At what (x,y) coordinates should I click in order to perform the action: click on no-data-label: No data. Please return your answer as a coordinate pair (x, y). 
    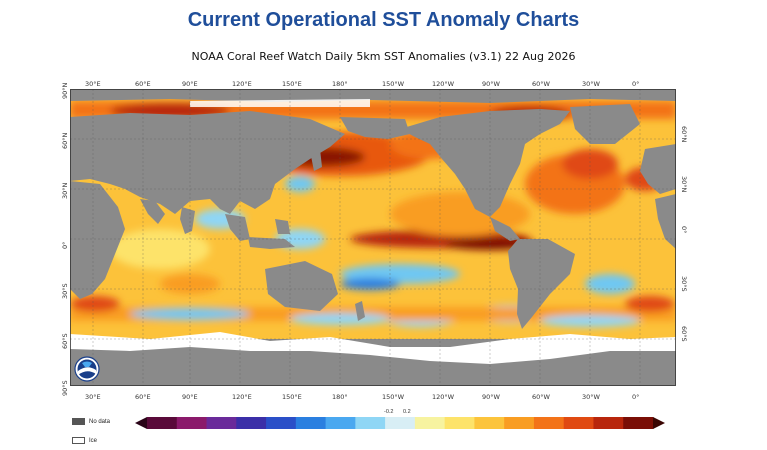
    Looking at the image, I should click on (100, 421).